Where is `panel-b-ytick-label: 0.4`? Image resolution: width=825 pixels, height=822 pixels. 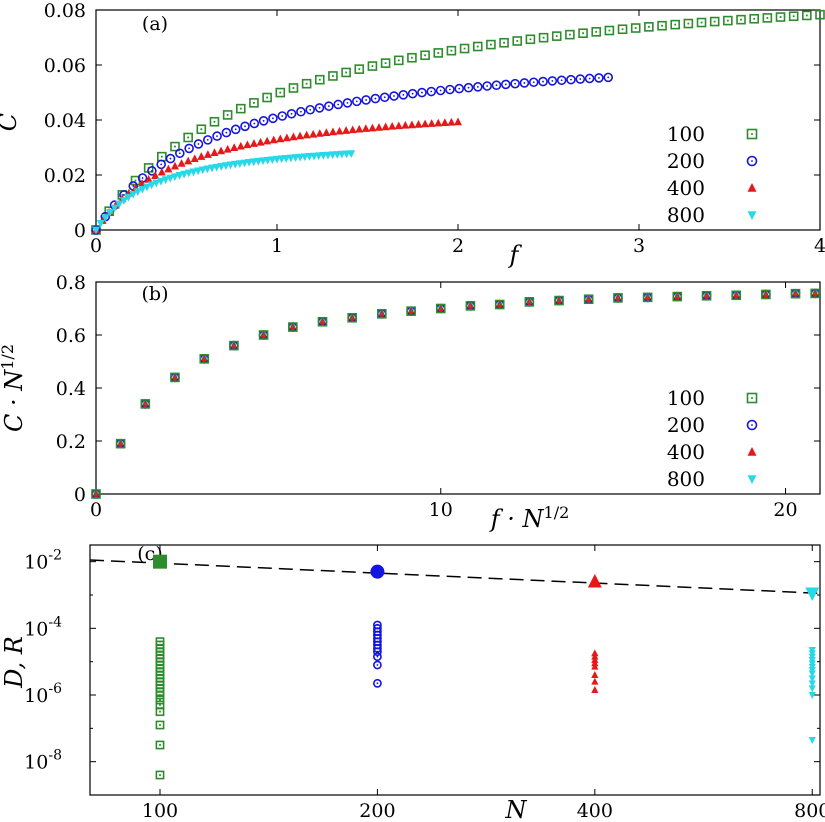
panel-b-ytick-label: 0.4 is located at coordinates (71, 389).